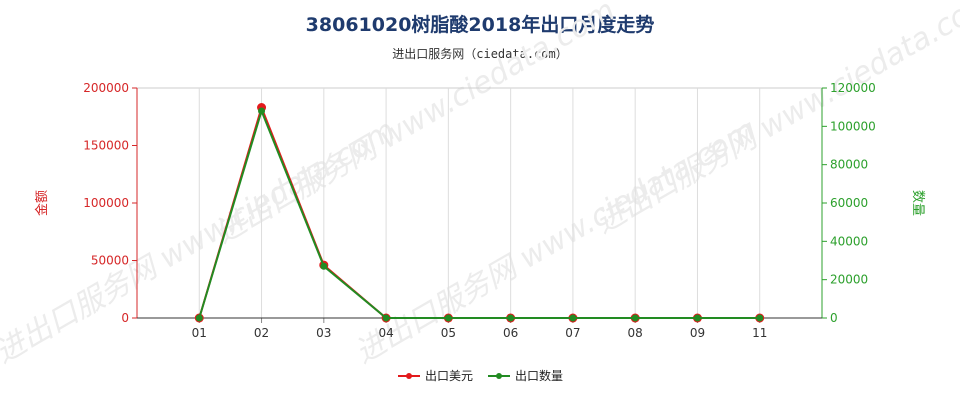 The height and width of the screenshot is (400, 960). I want to click on right-tick-label: 100000, so click(853, 126).